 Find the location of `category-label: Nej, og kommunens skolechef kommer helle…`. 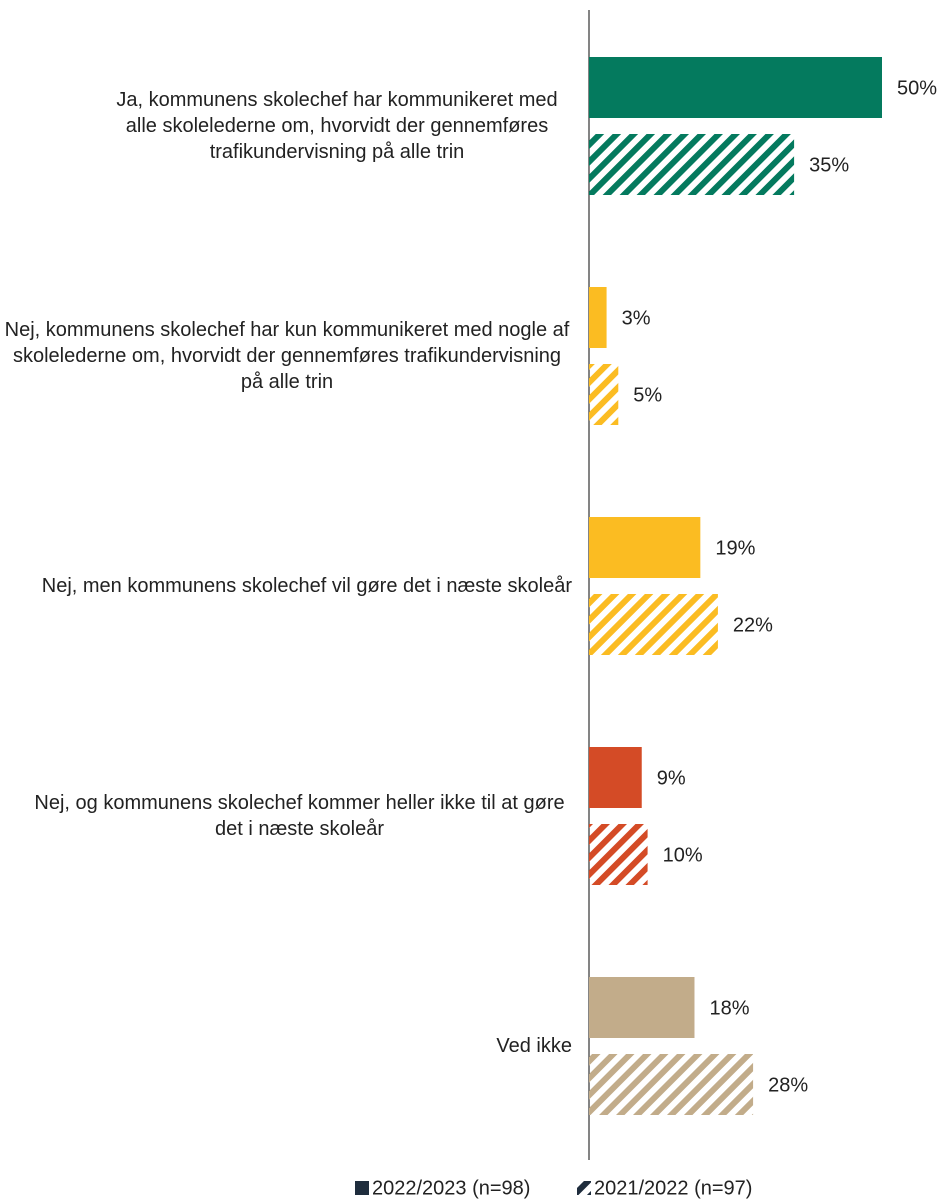

category-label: Nej, og kommunens skolechef kommer helle… is located at coordinates (299, 816).